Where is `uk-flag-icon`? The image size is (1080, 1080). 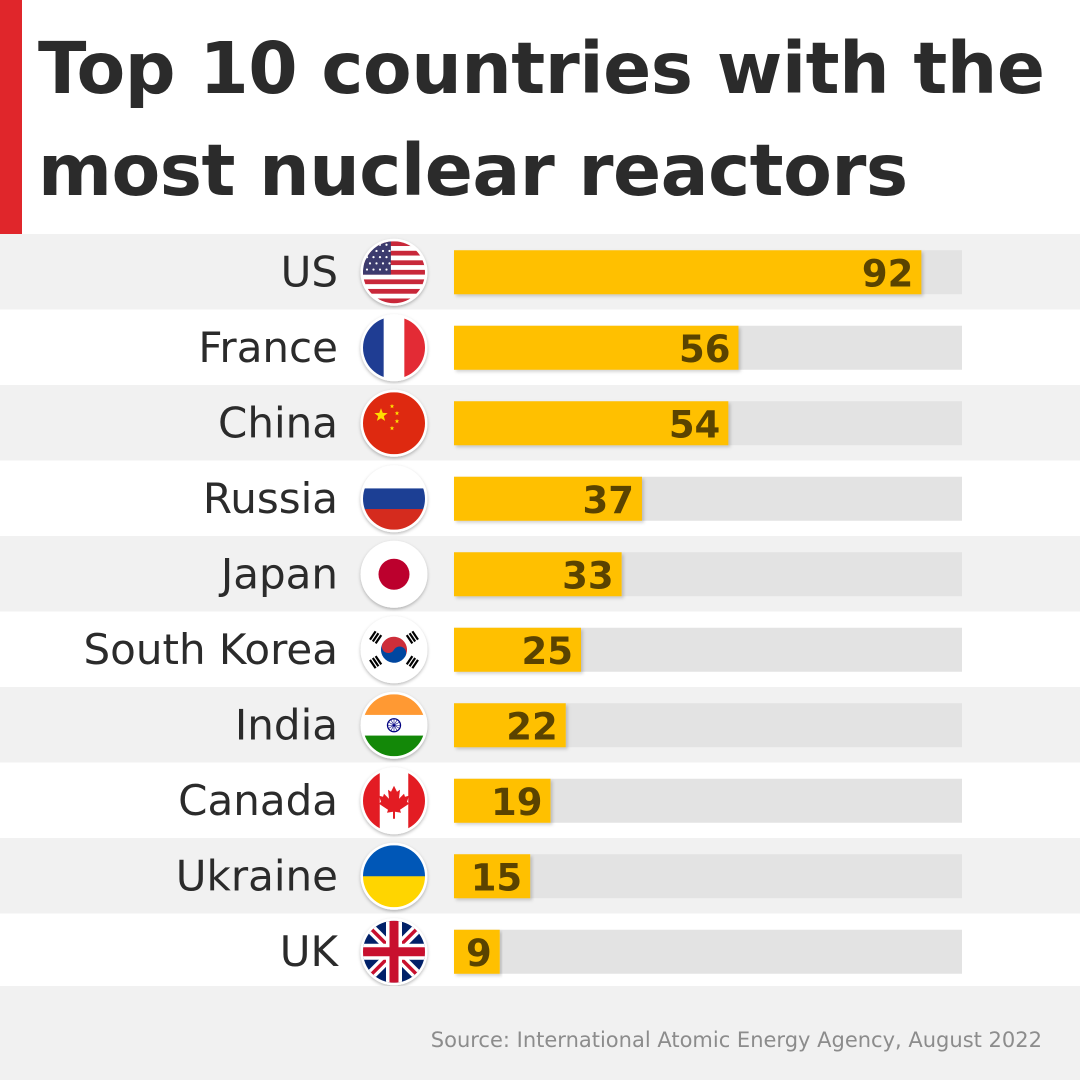
uk-flag-icon is located at coordinates (394, 951).